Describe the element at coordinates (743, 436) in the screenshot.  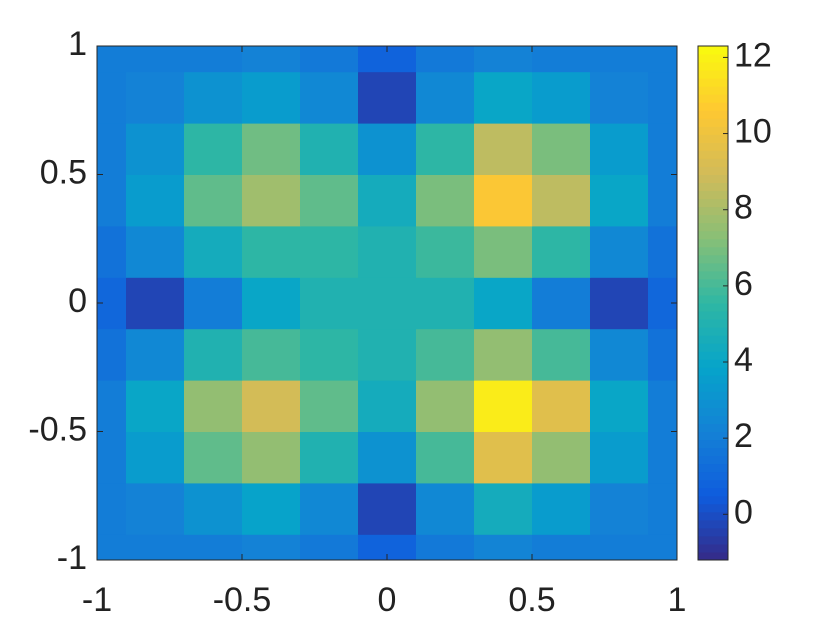
I see `colorbar-tick-label: 2` at that location.